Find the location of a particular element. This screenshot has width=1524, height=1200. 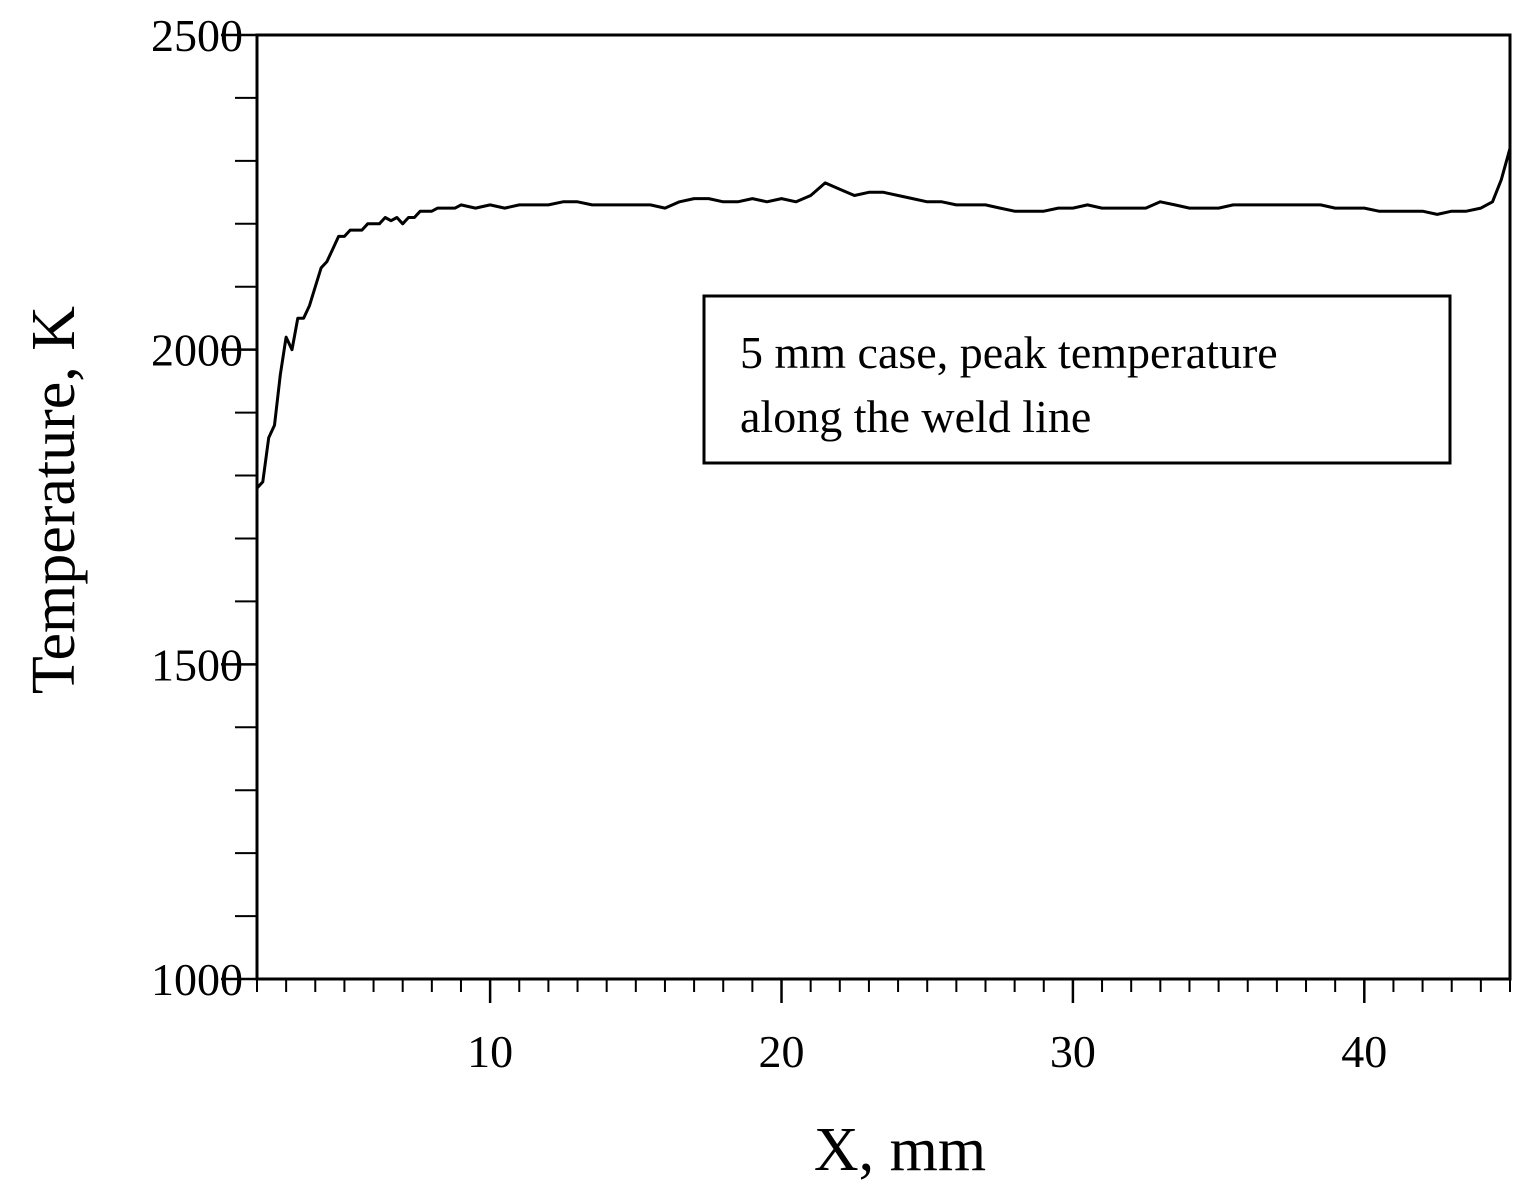

y-tick-label: 2000 is located at coordinates (197, 350).